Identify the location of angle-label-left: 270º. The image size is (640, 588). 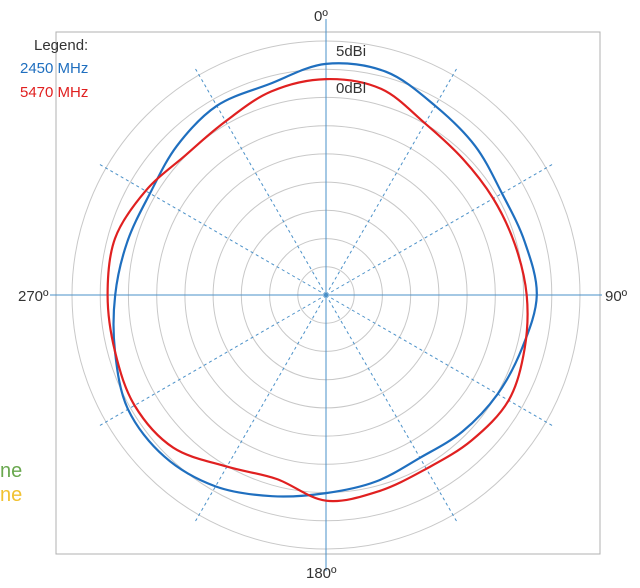
(33, 296).